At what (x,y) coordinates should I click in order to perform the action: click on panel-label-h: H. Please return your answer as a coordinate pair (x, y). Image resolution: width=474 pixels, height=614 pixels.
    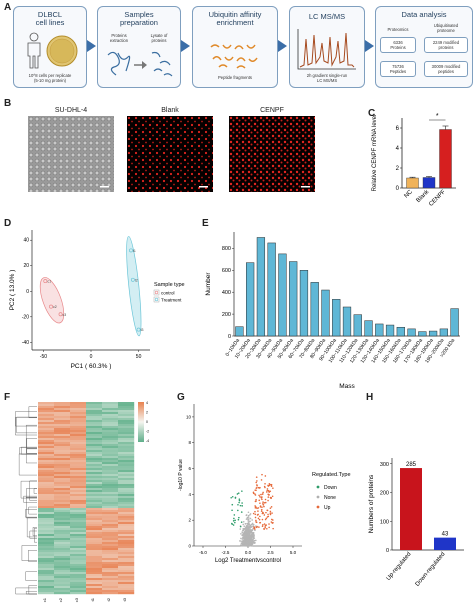
    Looking at the image, I should click on (370, 397).